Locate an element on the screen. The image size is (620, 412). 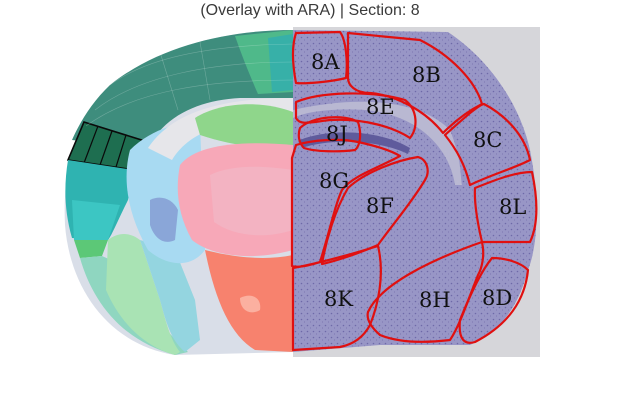
region-label-8J: 8J is located at coordinates (337, 134).